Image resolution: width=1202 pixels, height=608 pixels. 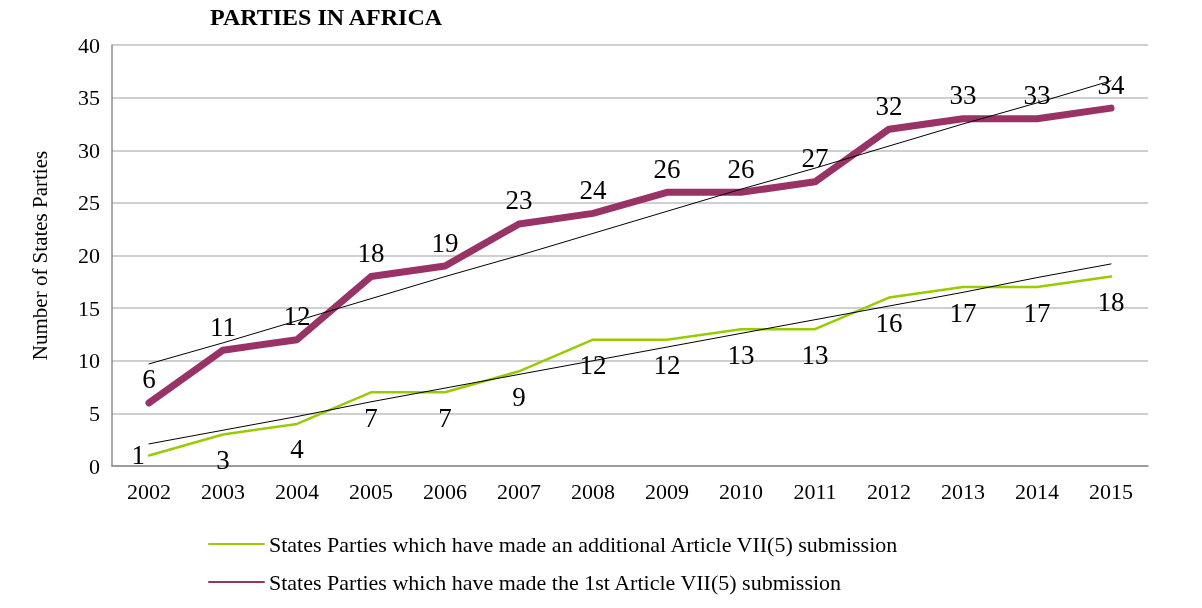 What do you see at coordinates (149, 379) in the screenshot?
I see `data-label: 6` at bounding box center [149, 379].